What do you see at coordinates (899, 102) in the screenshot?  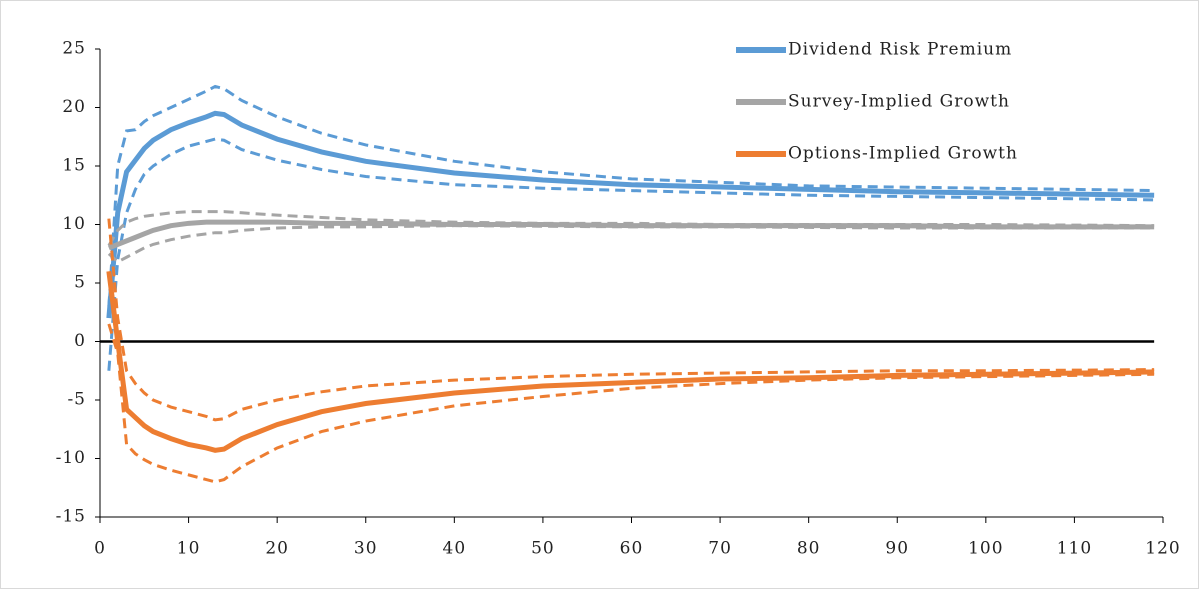 I see `legend-label: Survey-Implied Growth` at bounding box center [899, 102].